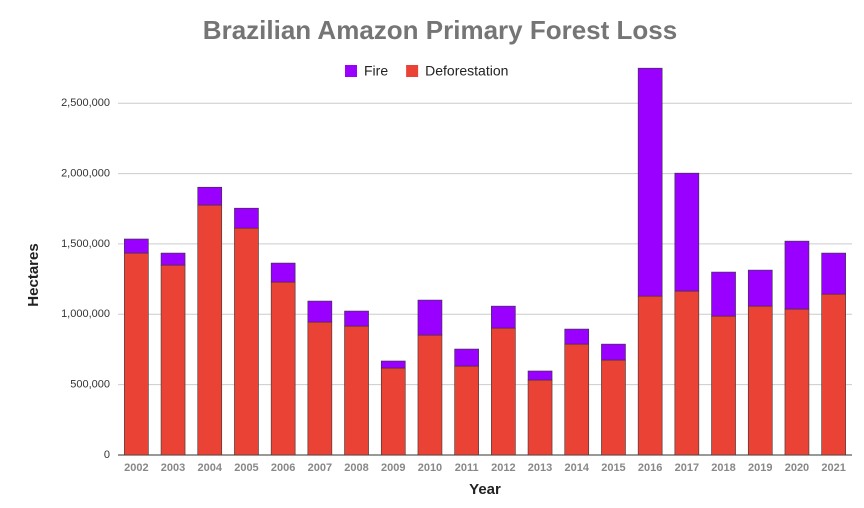 This screenshot has height=508, width=864. I want to click on x-axis-label: Year, so click(485, 489).